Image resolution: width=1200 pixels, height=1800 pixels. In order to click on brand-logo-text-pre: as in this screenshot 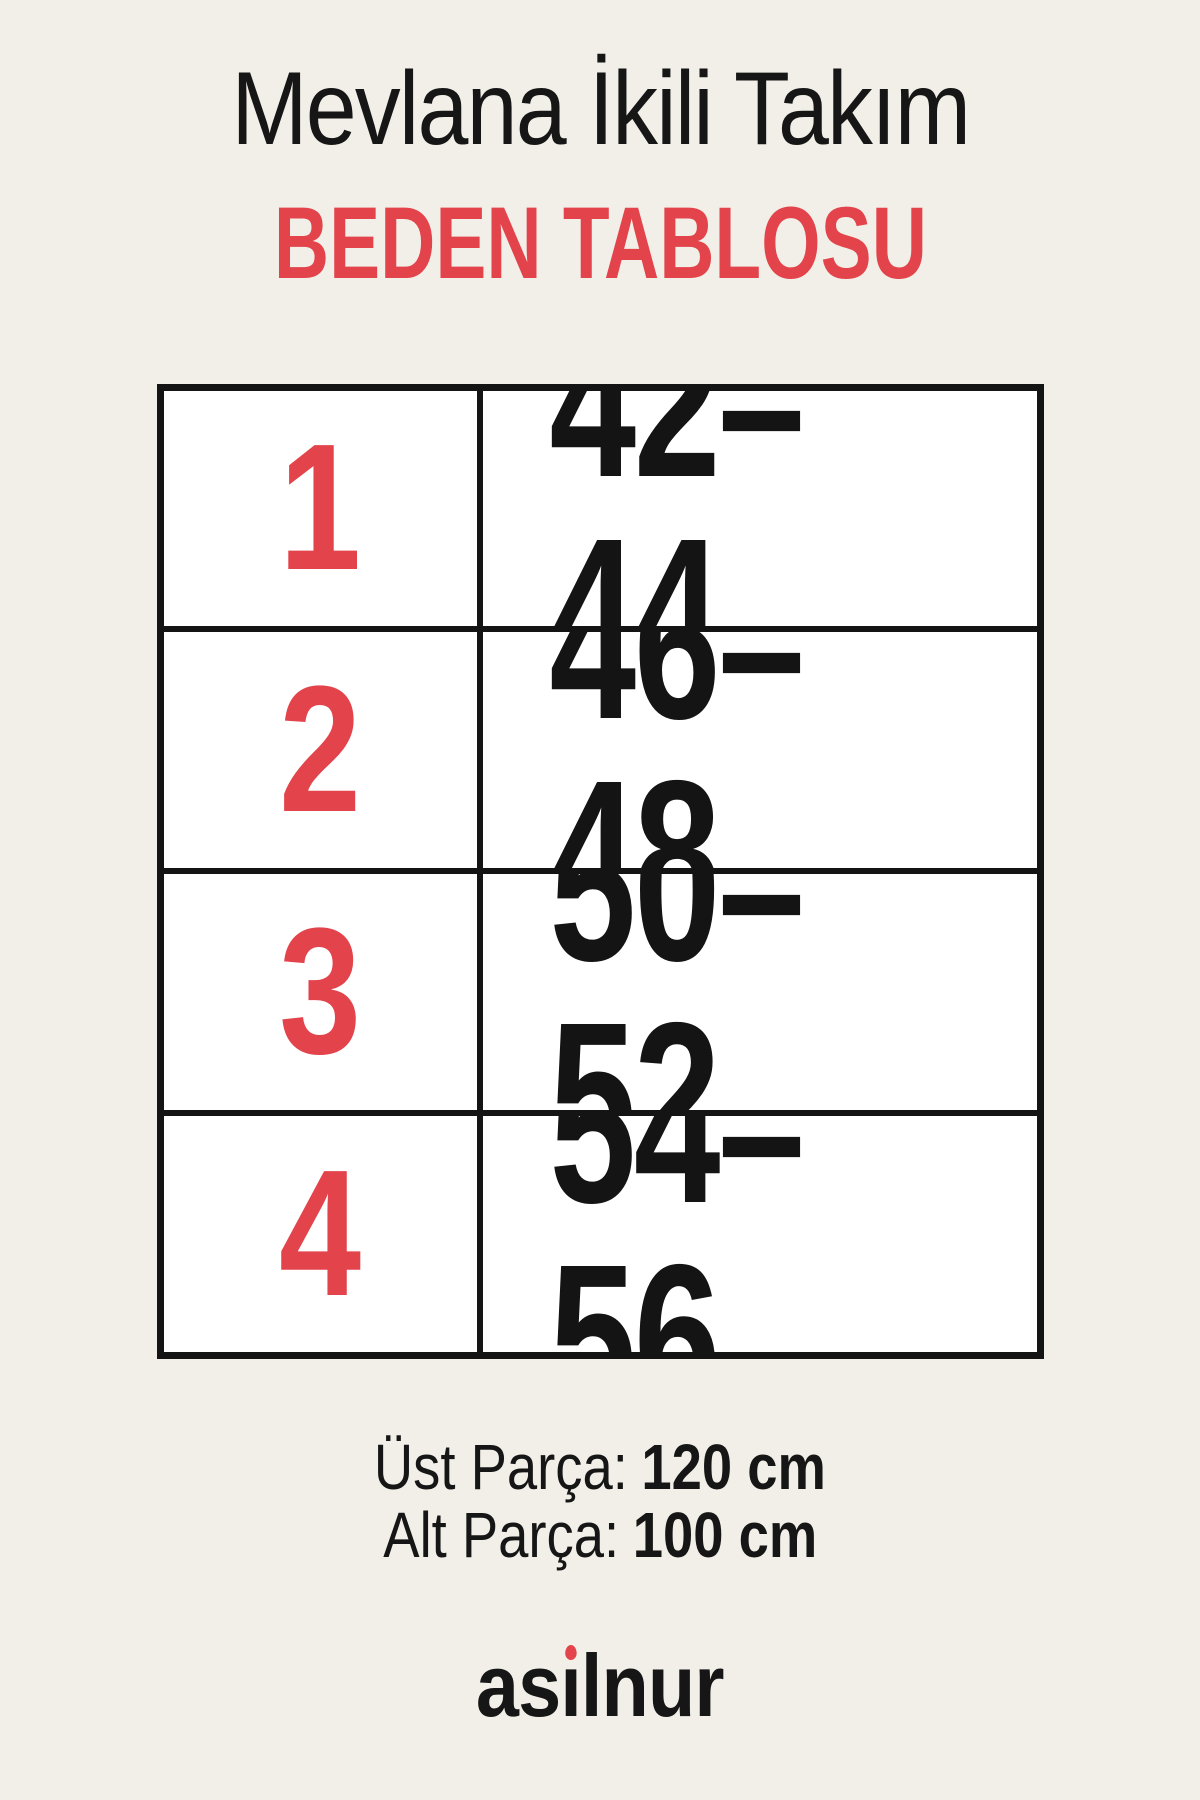, I will do `click(518, 1685)`.